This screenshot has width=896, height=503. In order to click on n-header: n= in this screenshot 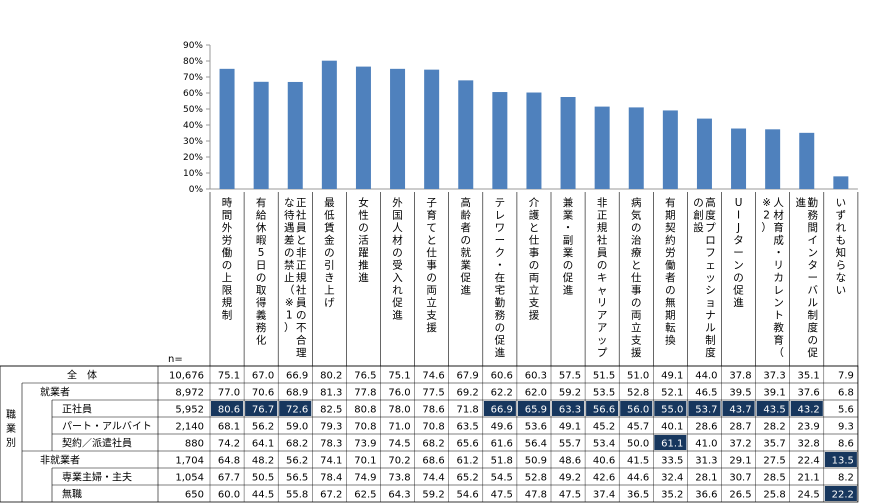, I will do `click(175, 359)`.